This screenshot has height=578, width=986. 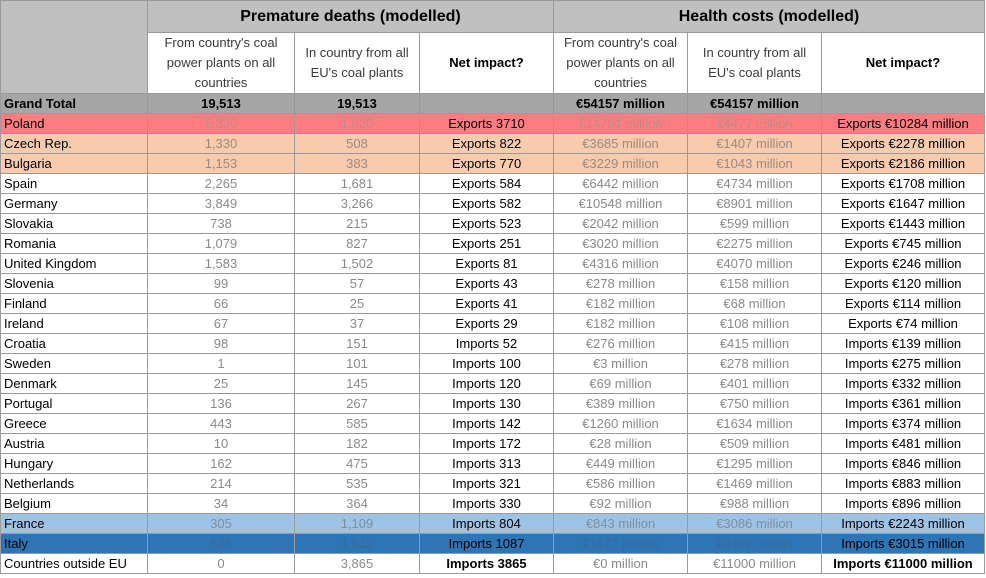 What do you see at coordinates (357, 303) in the screenshot?
I see `cell-deaths-in: 25` at bounding box center [357, 303].